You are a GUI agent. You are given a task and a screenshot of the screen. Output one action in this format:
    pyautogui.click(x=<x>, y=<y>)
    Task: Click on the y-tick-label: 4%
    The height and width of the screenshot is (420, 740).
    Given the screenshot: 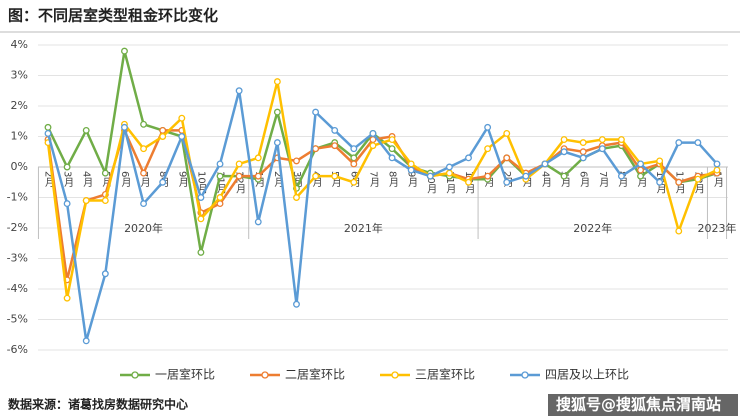 What is the action you would take?
    pyautogui.click(x=19, y=44)
    